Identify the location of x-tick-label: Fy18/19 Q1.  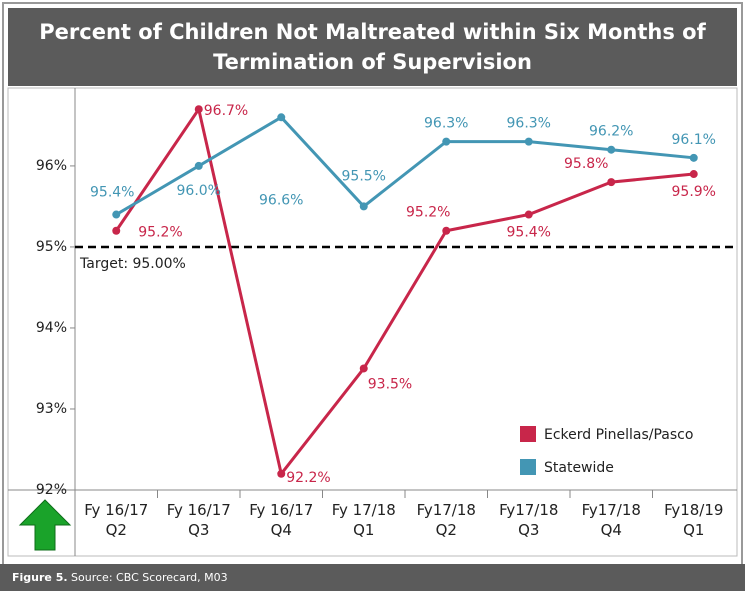
(694, 520).